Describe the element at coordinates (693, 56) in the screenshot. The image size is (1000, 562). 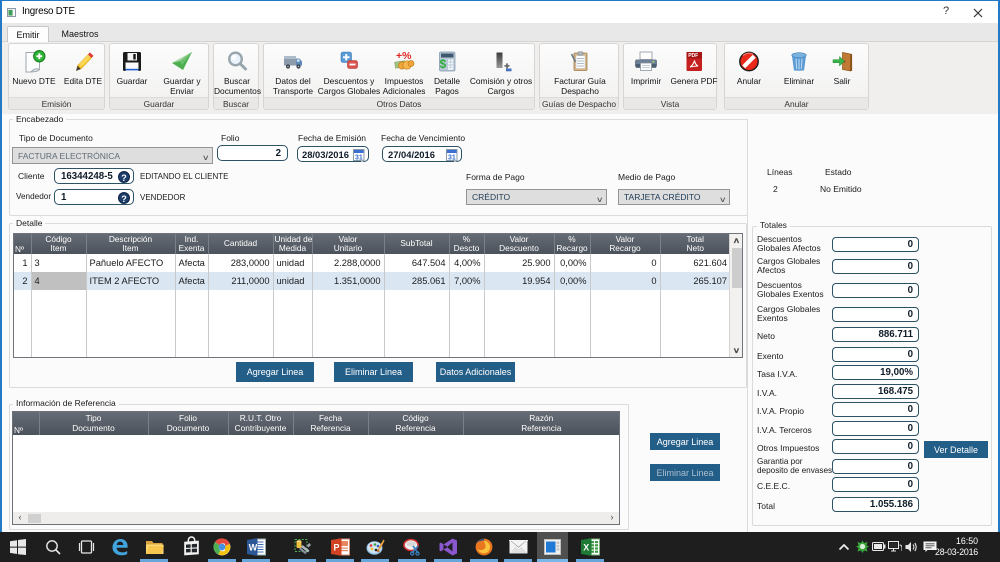
I see `svg-text: PDF` at that location.